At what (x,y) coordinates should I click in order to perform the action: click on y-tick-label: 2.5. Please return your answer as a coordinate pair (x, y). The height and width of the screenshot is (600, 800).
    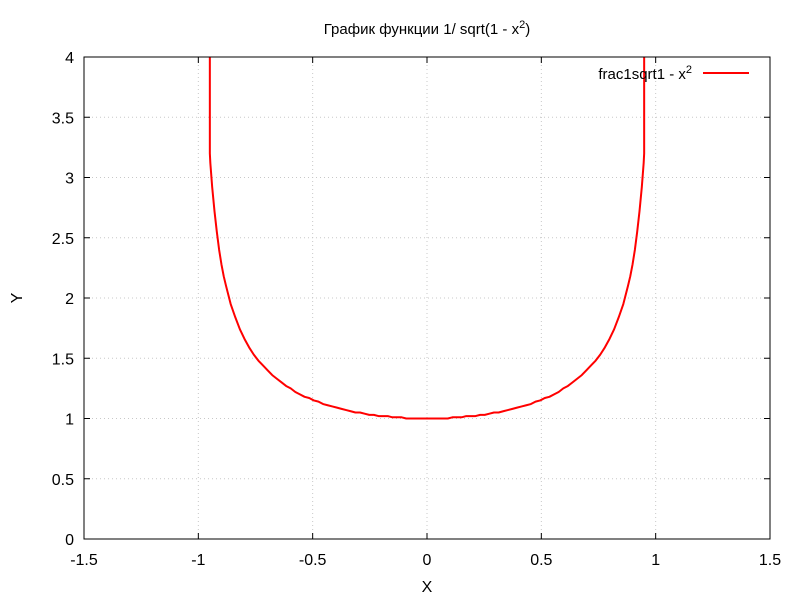
    Looking at the image, I should click on (63, 239).